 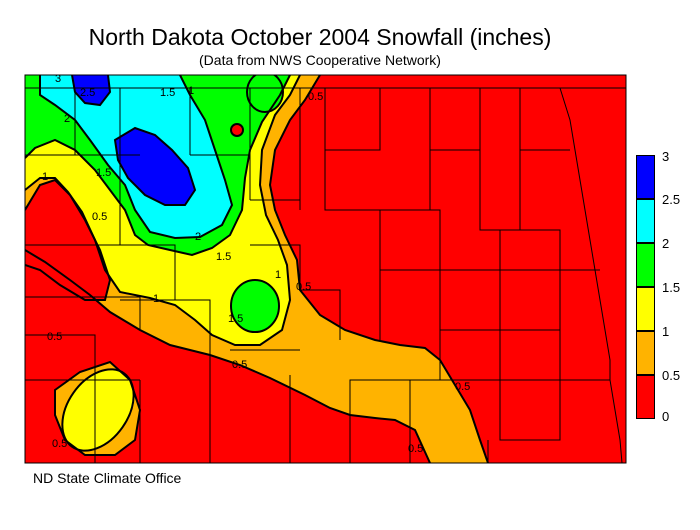 I want to click on region-1.5-2-north, so click(x=265, y=93).